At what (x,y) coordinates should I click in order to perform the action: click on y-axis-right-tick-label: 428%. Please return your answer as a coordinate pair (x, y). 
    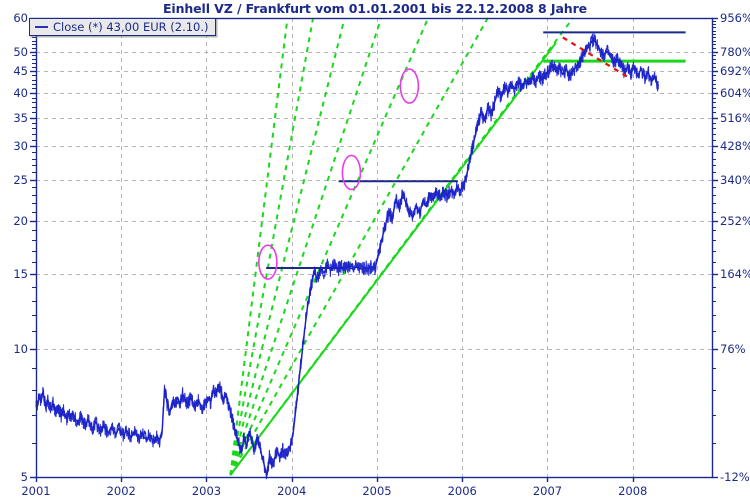
    Looking at the image, I should click on (735, 146).